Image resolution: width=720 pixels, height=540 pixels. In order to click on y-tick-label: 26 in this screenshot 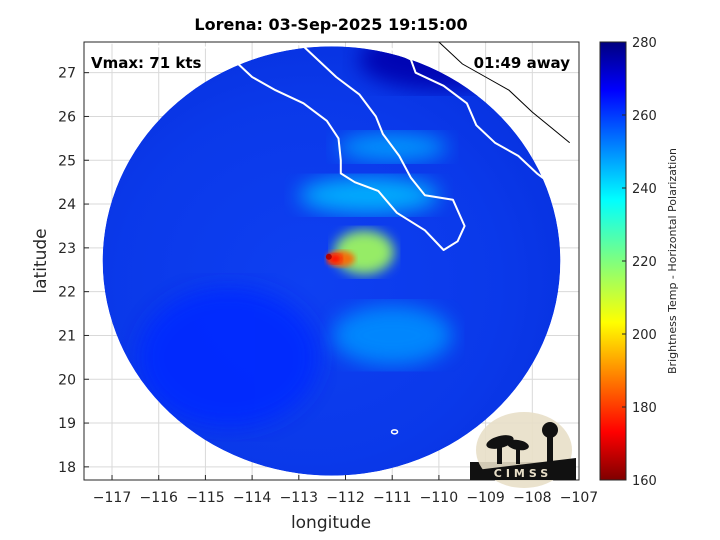, I will do `click(67, 117)`.